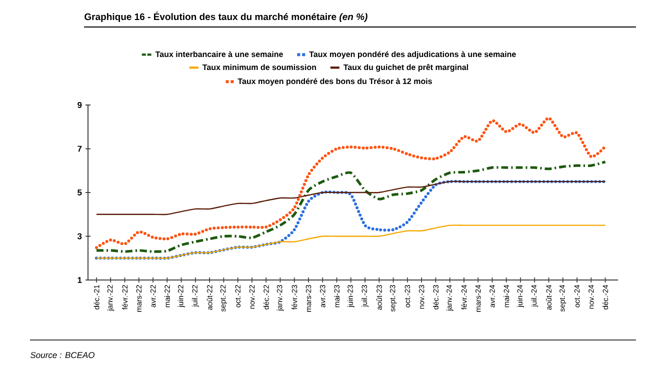 The height and width of the screenshot is (369, 658). What do you see at coordinates (79, 236) in the screenshot?
I see `y-tick-label: 3` at bounding box center [79, 236].